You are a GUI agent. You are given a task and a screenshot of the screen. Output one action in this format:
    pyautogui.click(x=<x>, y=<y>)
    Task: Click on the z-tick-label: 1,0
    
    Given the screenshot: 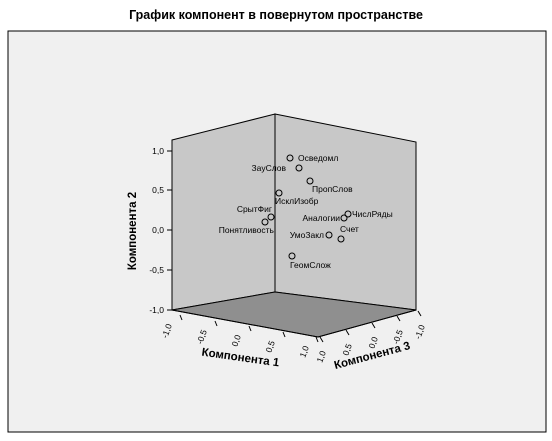 What is the action you would take?
    pyautogui.click(x=321, y=356)
    